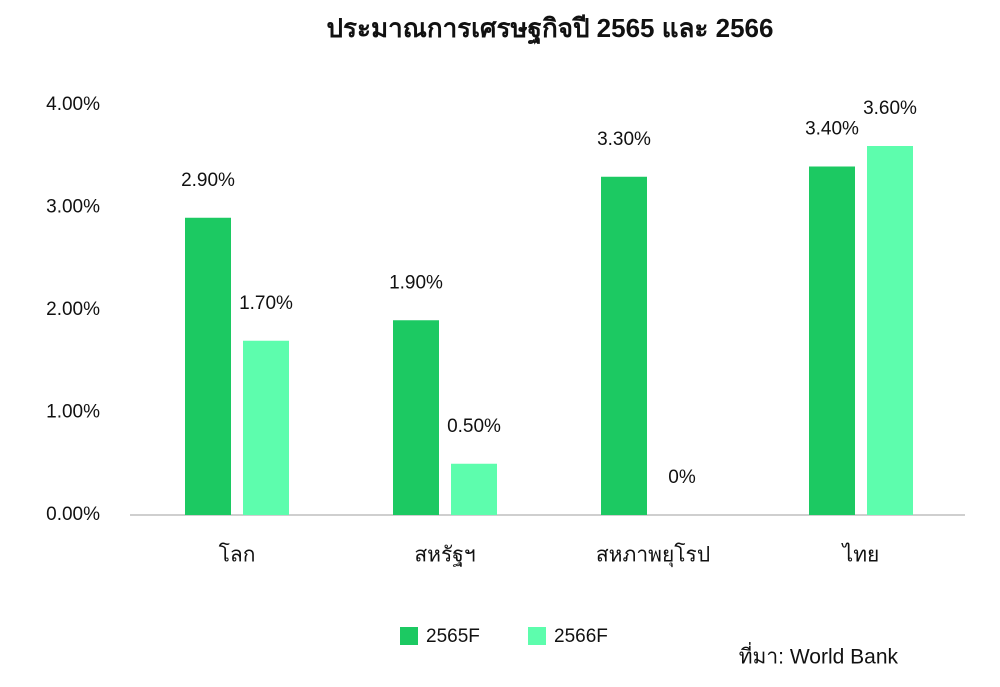 Image resolution: width=1000 pixels, height=687 pixels. I want to click on value-label: 1.70%, so click(266, 303).